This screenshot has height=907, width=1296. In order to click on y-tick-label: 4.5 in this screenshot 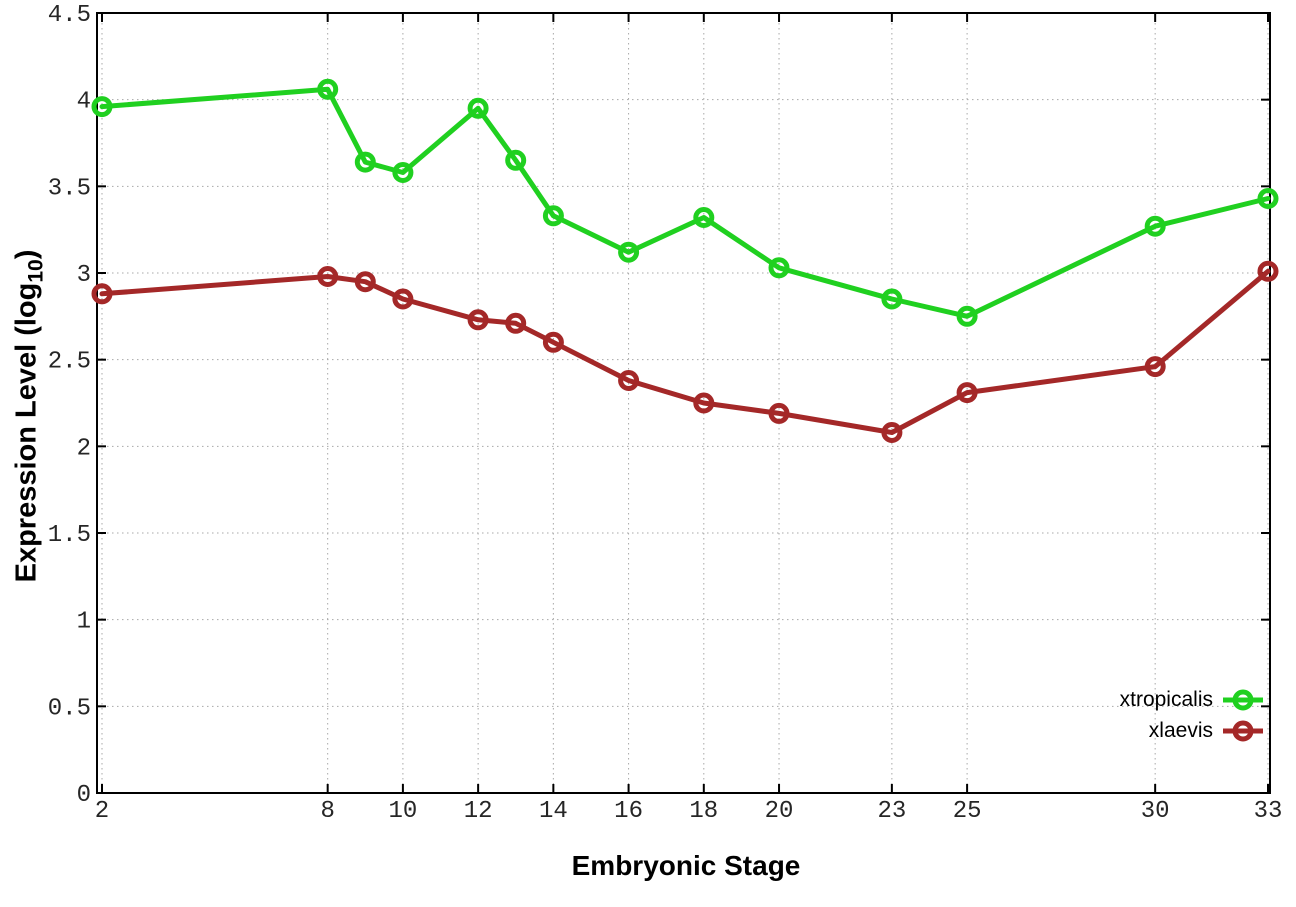, I will do `click(69, 15)`.